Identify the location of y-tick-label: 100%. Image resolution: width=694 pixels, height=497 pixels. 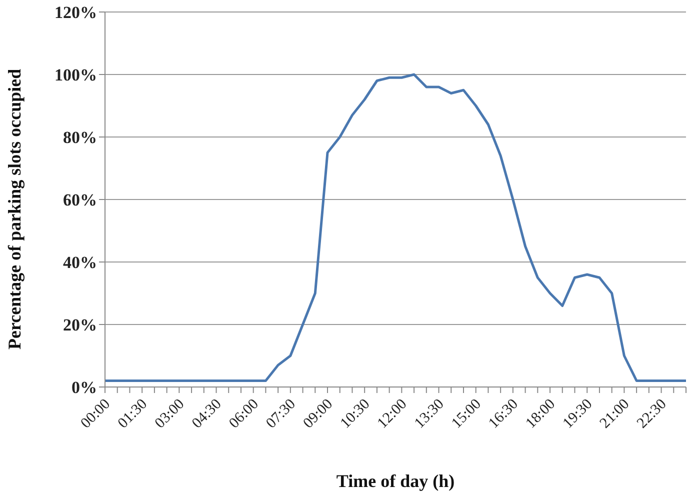
(75, 75).